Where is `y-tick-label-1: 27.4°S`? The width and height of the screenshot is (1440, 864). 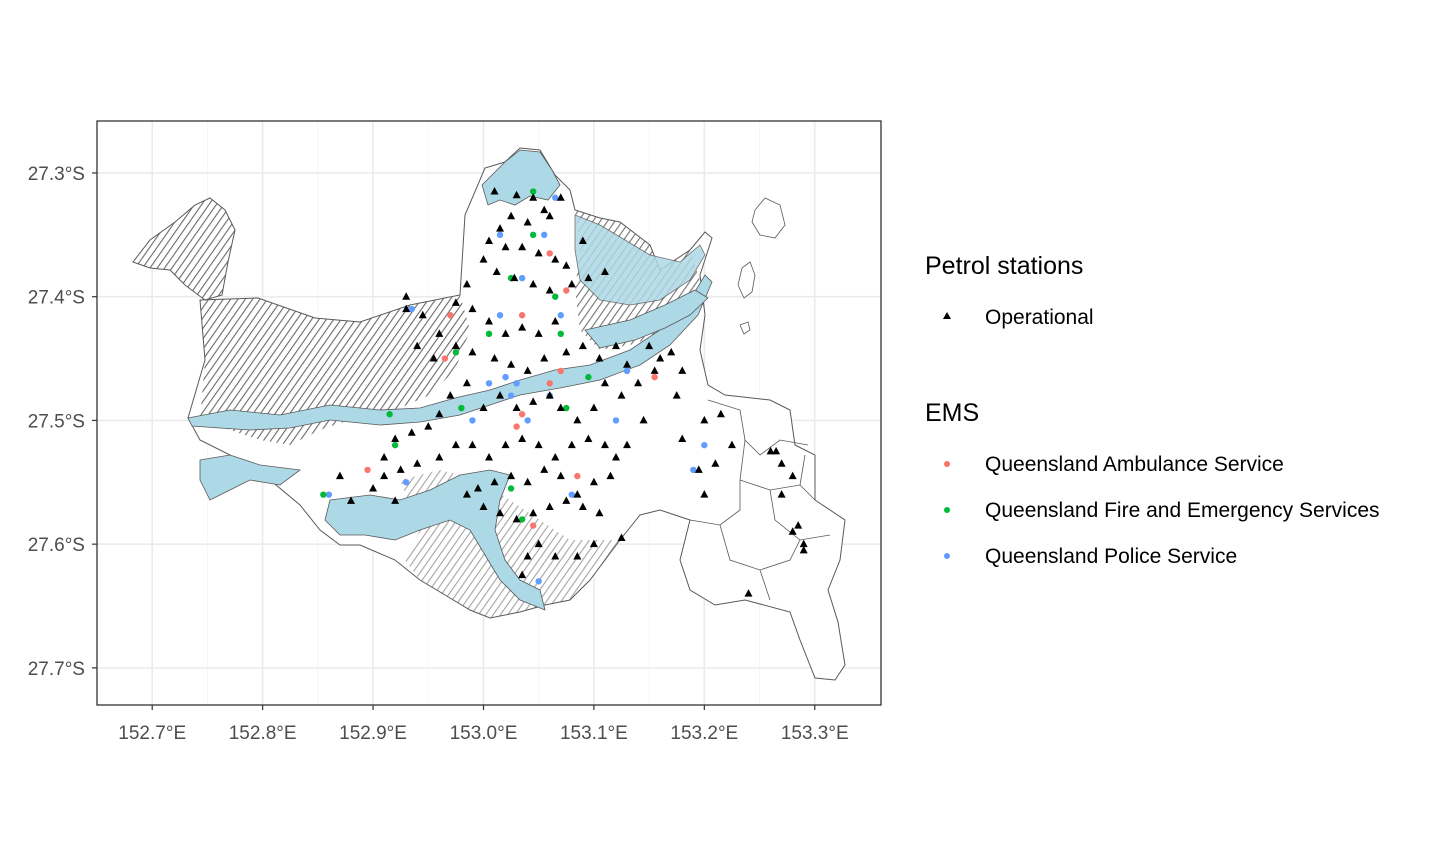
y-tick-label-1: 27.4°S is located at coordinates (56, 298).